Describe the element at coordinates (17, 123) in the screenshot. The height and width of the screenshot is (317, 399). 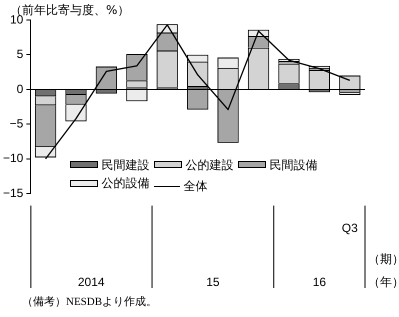
I see `y-tick-label: −5` at that location.